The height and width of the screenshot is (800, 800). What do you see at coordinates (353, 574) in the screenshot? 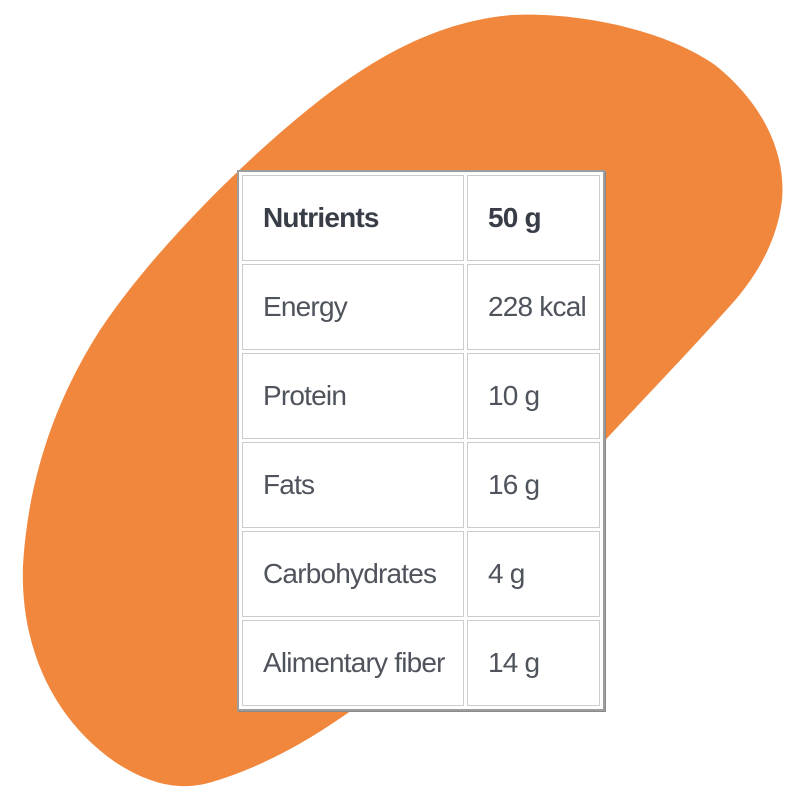
I see `nutrient-label: Carbohydrates` at bounding box center [353, 574].